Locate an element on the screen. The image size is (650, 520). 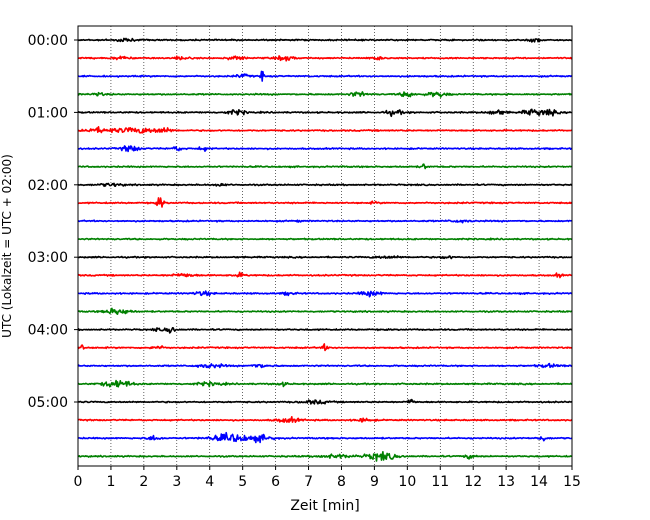
x-tick-label: 4 is located at coordinates (209, 482).